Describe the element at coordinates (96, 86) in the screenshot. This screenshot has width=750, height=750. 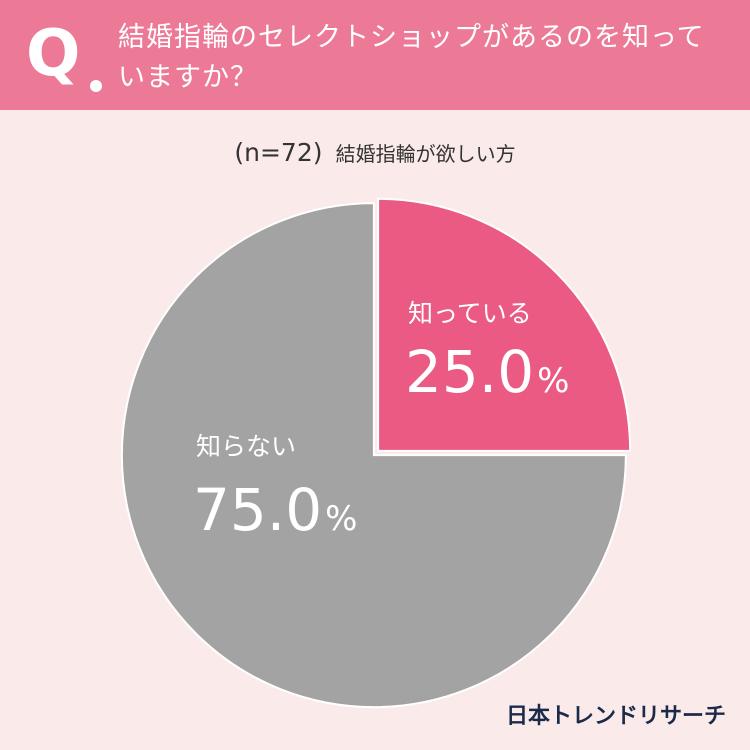
I see `q-dot` at that location.